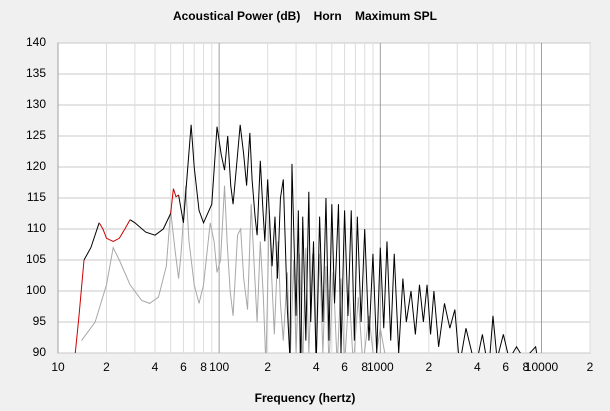 Image resolution: width=610 pixels, height=411 pixels. Describe the element at coordinates (305, 398) in the screenshot. I see `x-axis-title: Frequency (hertz)` at that location.